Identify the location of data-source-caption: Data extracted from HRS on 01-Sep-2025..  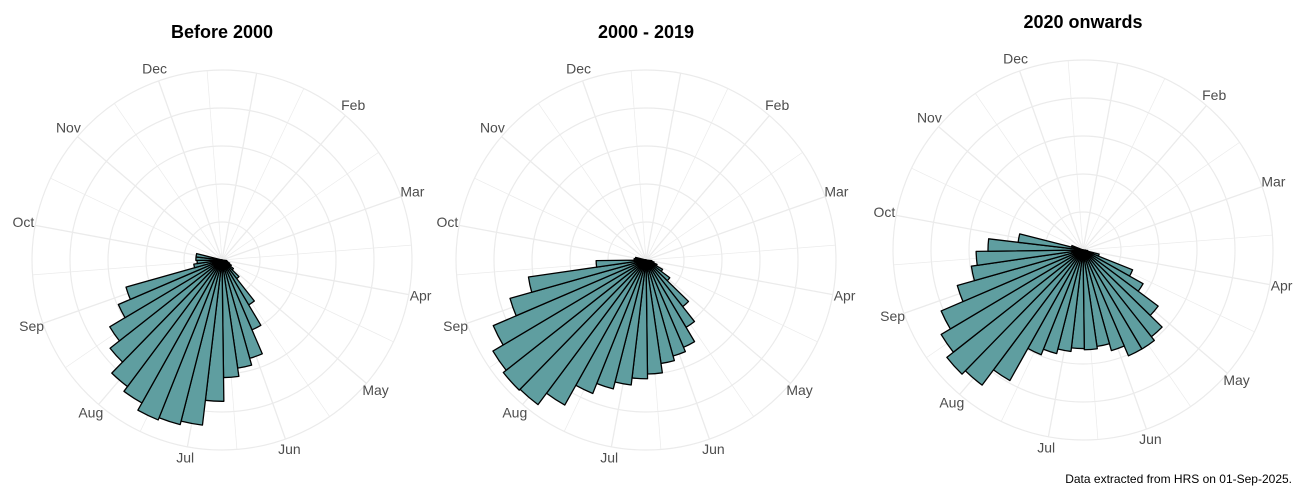
(1178, 479).